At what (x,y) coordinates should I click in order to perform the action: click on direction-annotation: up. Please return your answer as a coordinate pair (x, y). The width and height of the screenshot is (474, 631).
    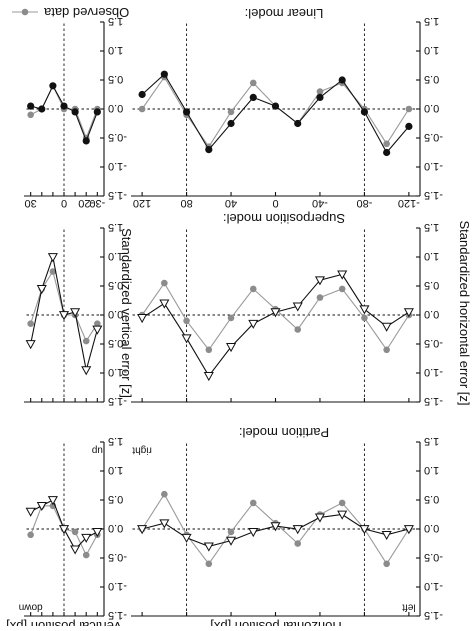
    Looking at the image, I should click on (97, 450).